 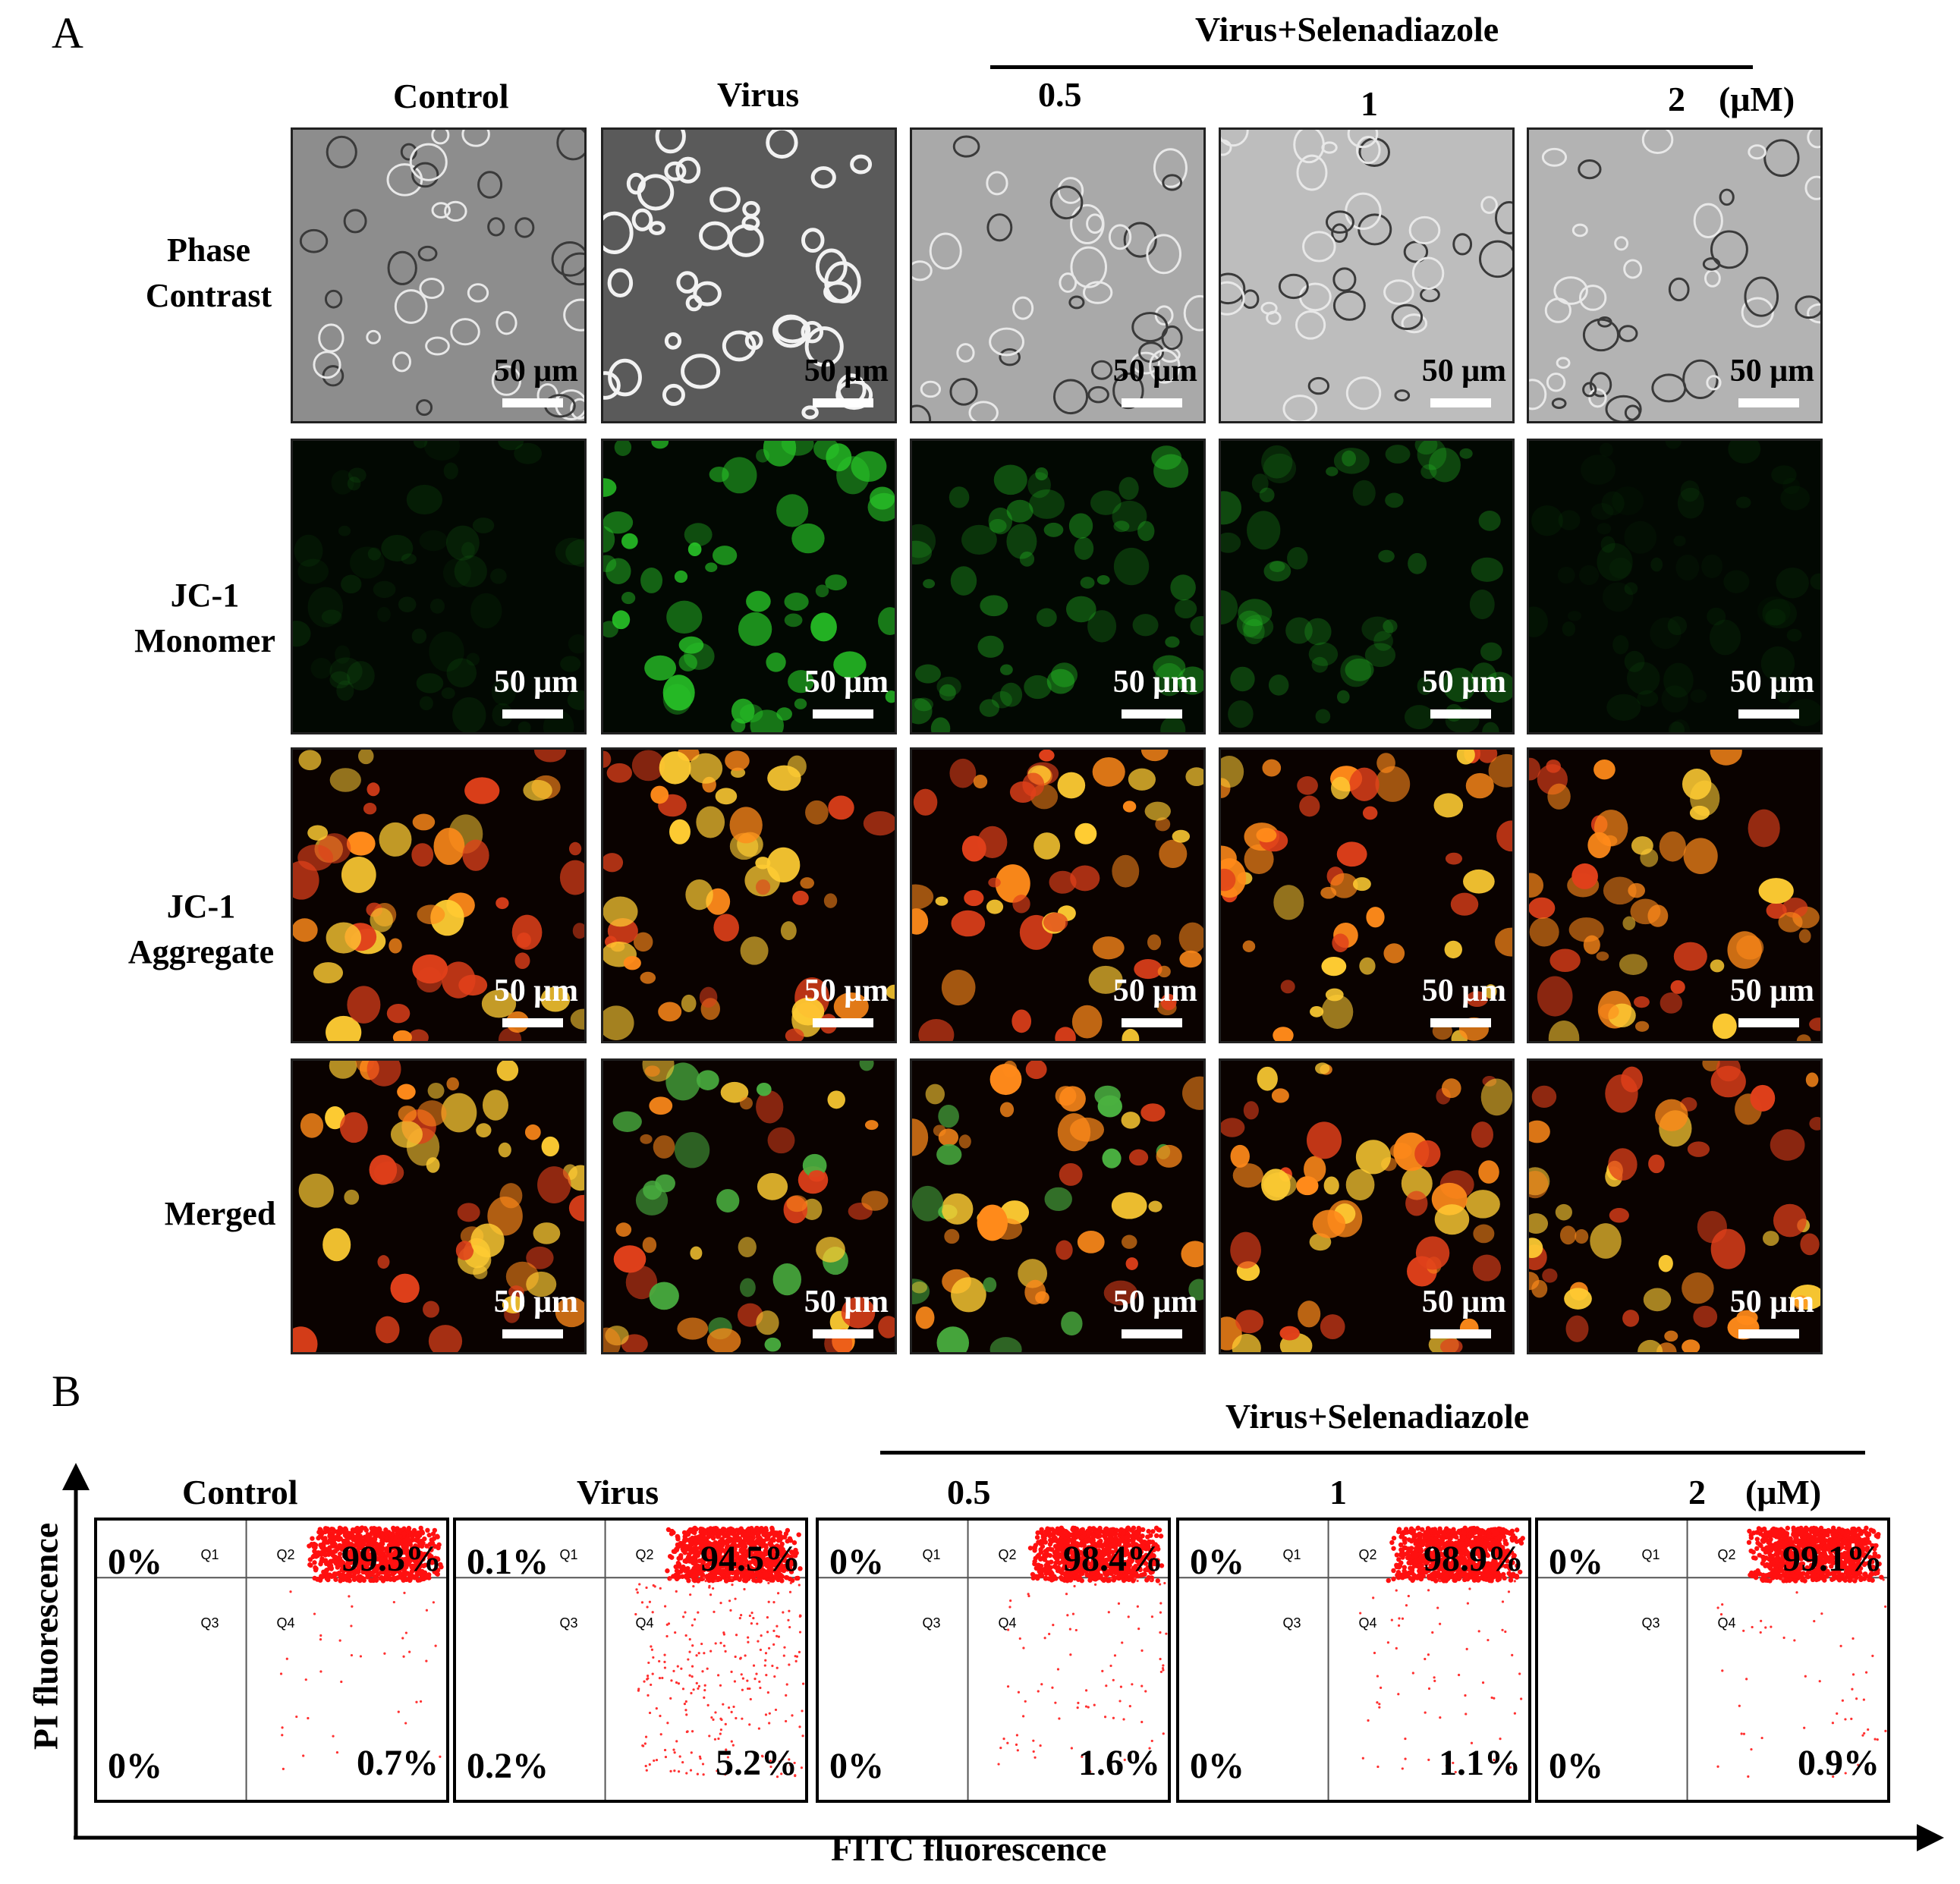 What do you see at coordinates (1372, 1453) in the screenshot?
I see `panel-b-group-line` at bounding box center [1372, 1453].